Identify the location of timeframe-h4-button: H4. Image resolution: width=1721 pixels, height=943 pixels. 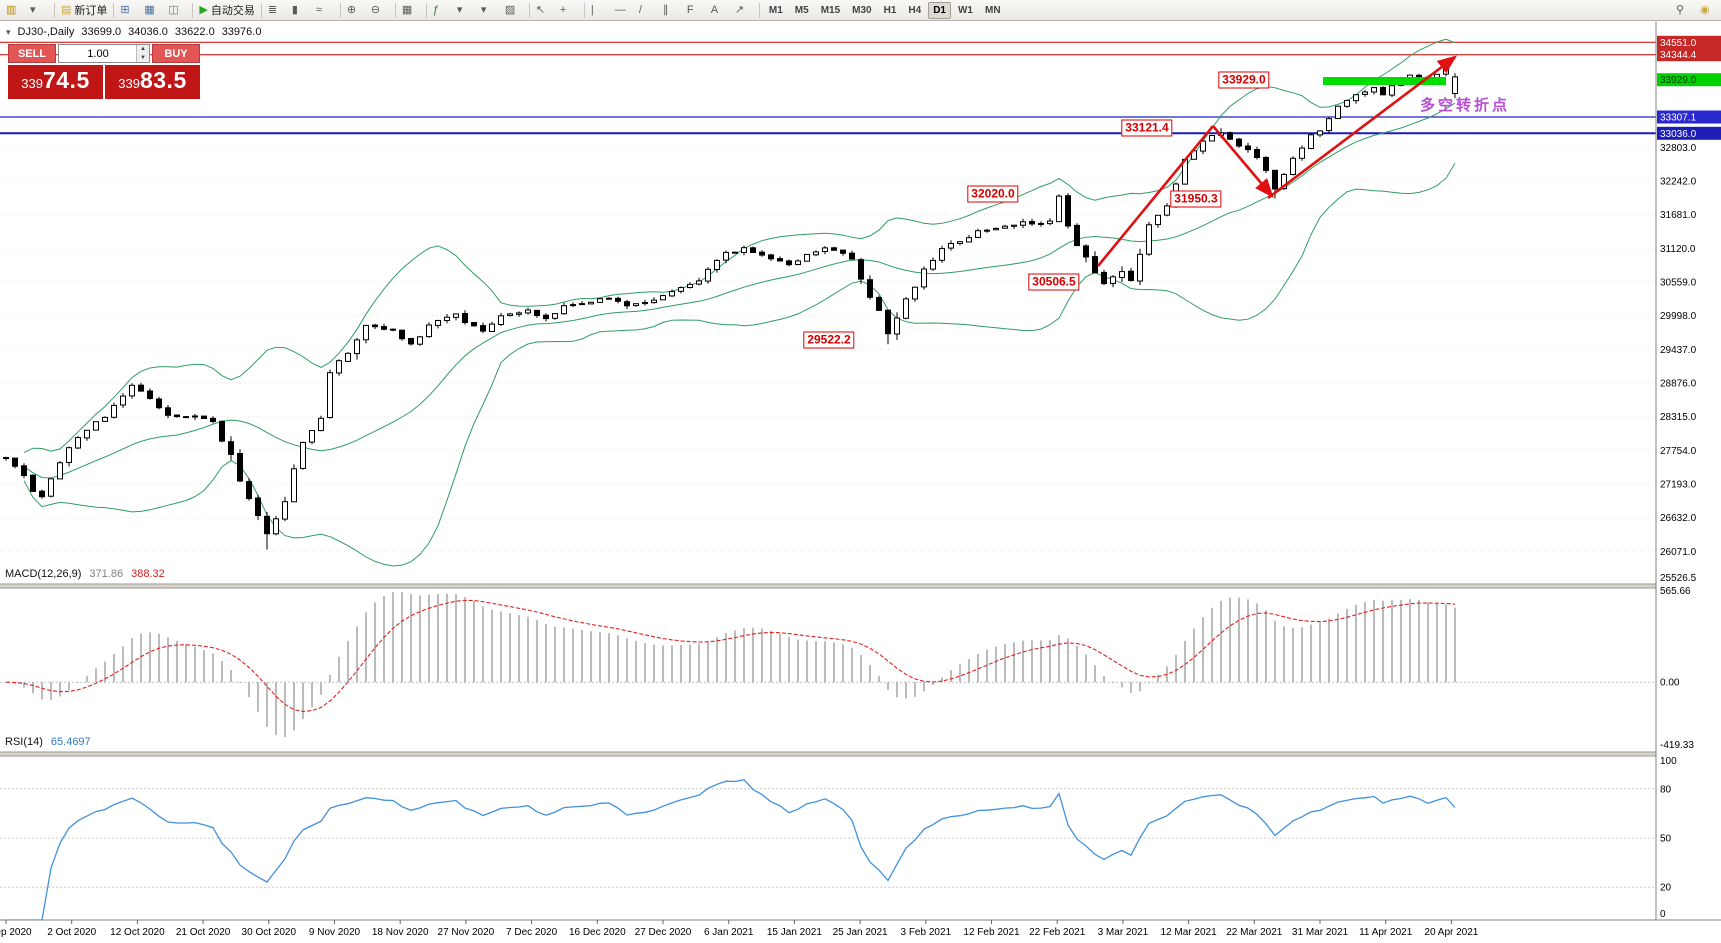
(915, 10).